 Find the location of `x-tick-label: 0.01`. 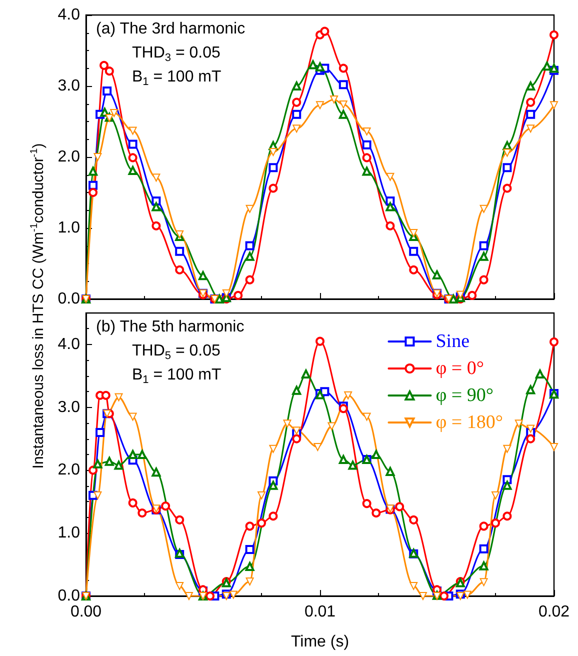

x-tick-label: 0.01 is located at coordinates (320, 612).